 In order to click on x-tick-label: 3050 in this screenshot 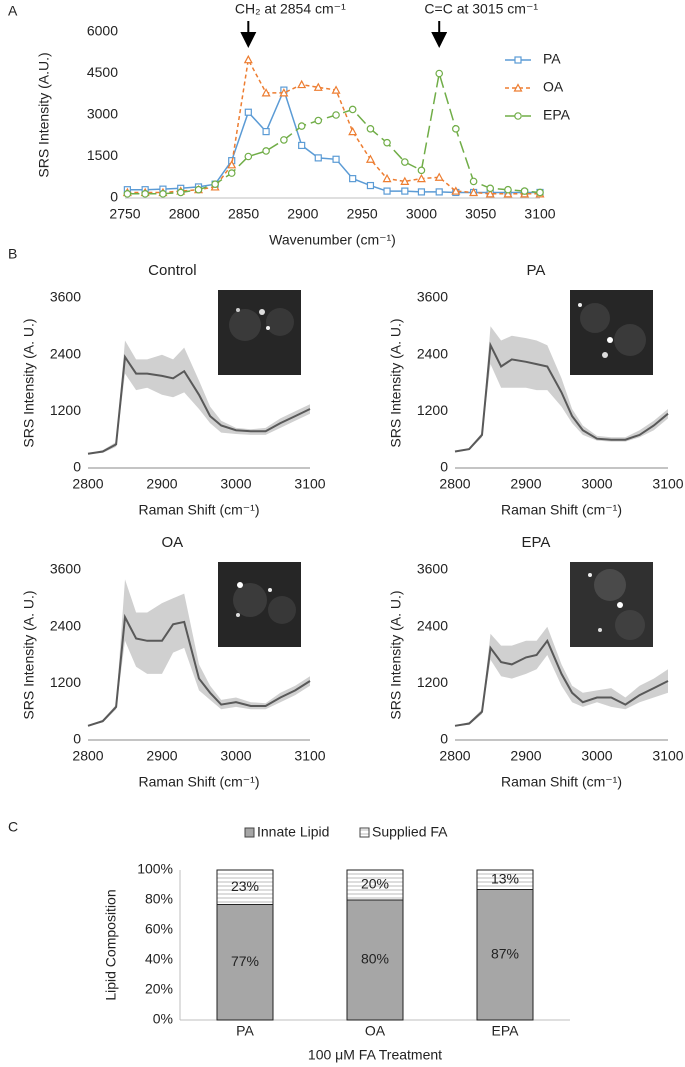, I will do `click(480, 214)`.